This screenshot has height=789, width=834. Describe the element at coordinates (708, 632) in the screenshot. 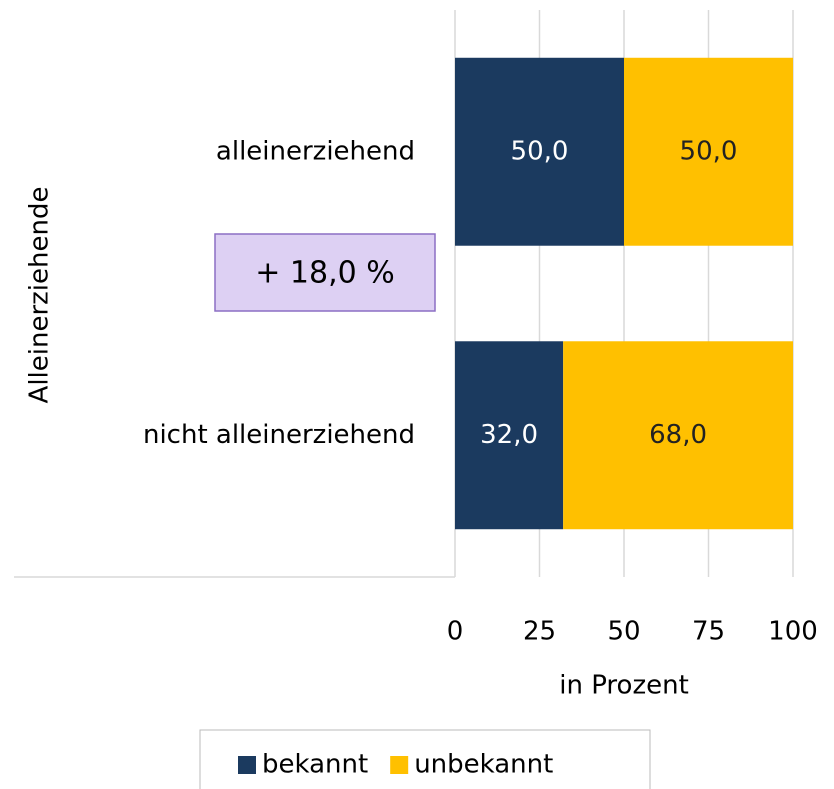

I see `x-tick-label: 75` at that location.